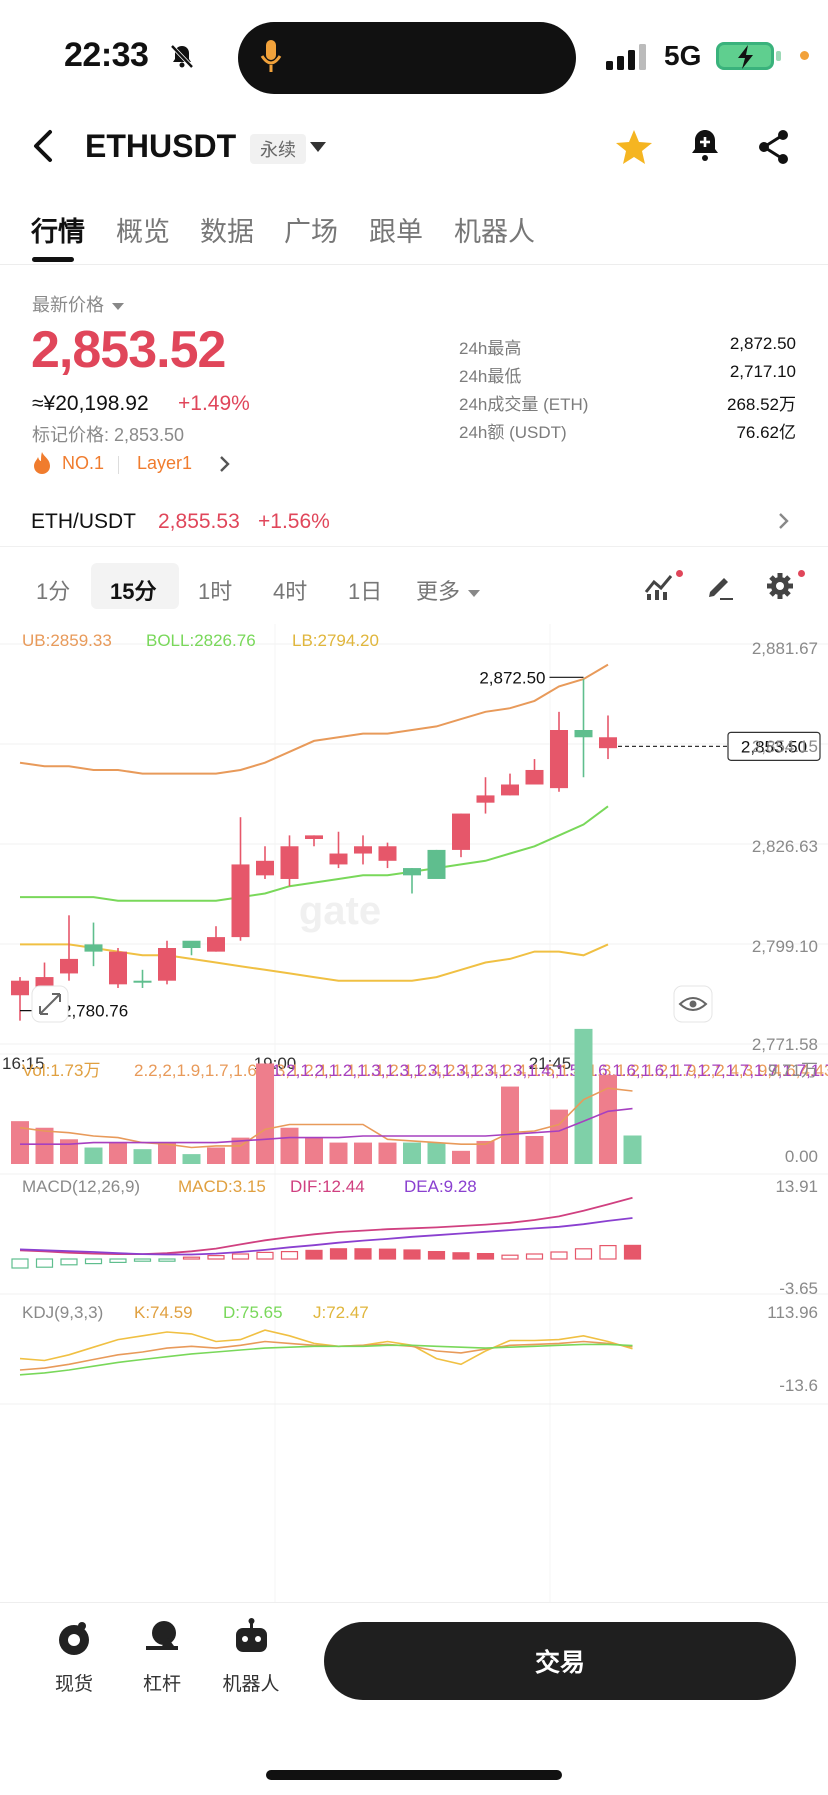  I want to click on tab-market: 行情, so click(58, 232).